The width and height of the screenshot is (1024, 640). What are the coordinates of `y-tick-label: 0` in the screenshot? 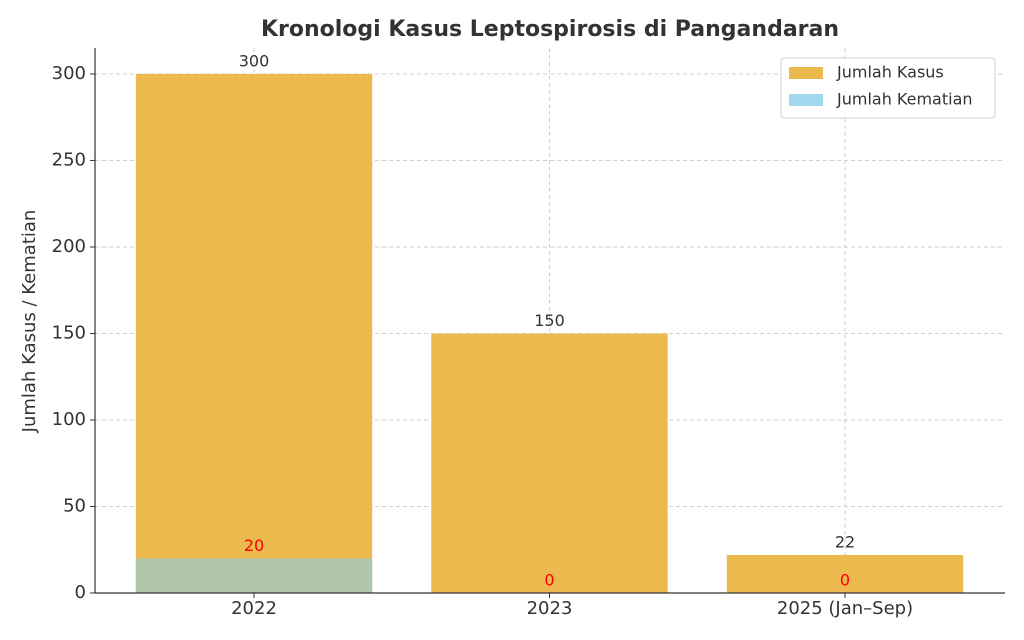 It's located at (80, 592).